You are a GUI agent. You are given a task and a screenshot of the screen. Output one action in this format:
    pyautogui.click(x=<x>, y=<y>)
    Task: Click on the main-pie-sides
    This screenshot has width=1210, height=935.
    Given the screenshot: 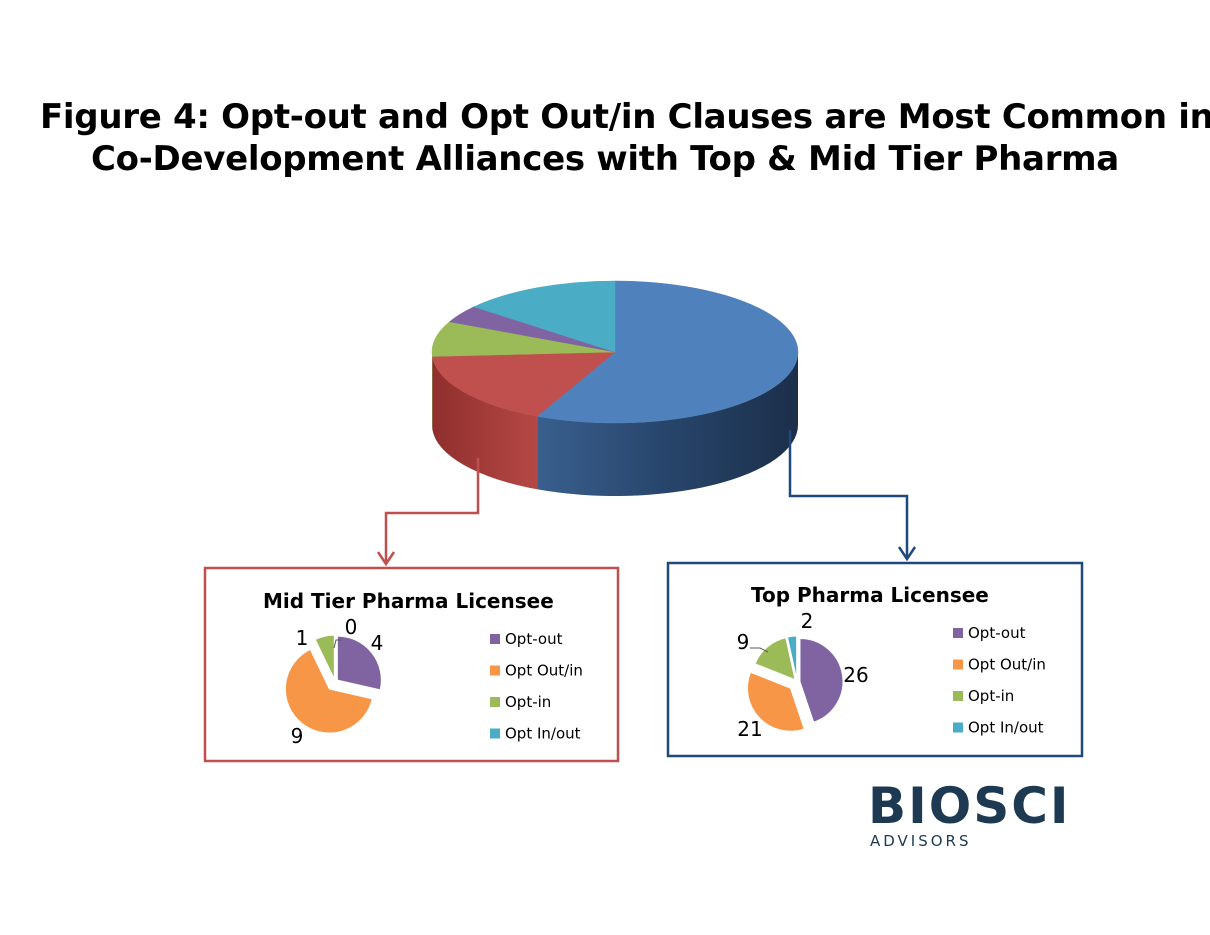 What is the action you would take?
    pyautogui.click(x=615, y=424)
    